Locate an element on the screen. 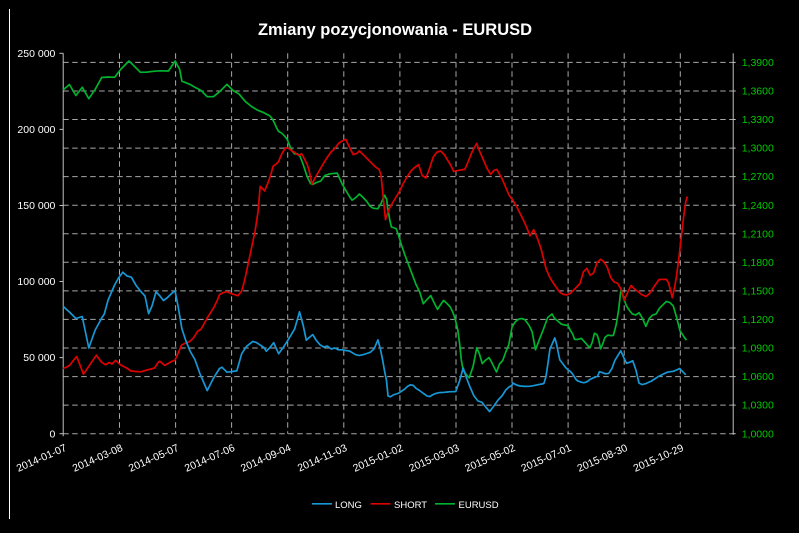 The image size is (799, 533). svg-text: 200 000 is located at coordinates (36, 130).